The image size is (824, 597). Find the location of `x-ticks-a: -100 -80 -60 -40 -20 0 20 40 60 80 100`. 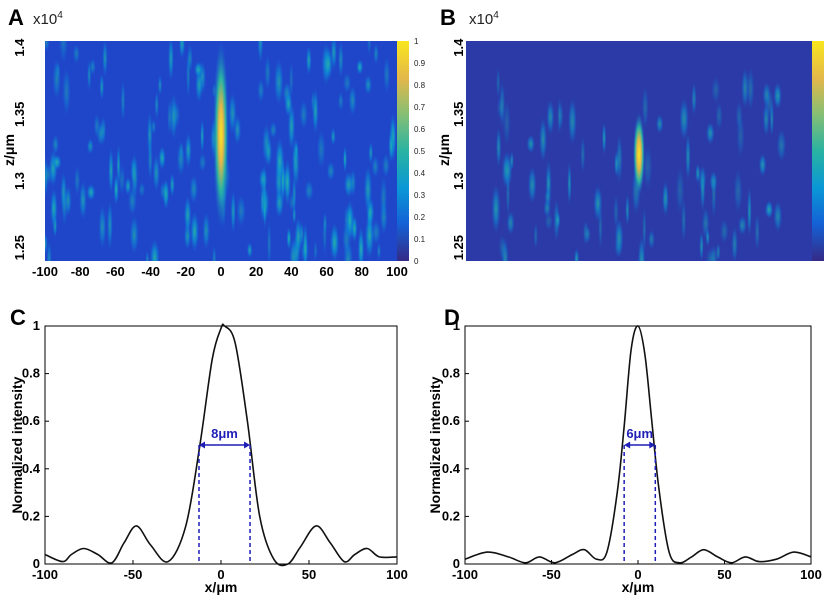

x-ticks-a: -100 -80 -60 -40 -20 0 20 40 60 80 100 is located at coordinates (220, 271).